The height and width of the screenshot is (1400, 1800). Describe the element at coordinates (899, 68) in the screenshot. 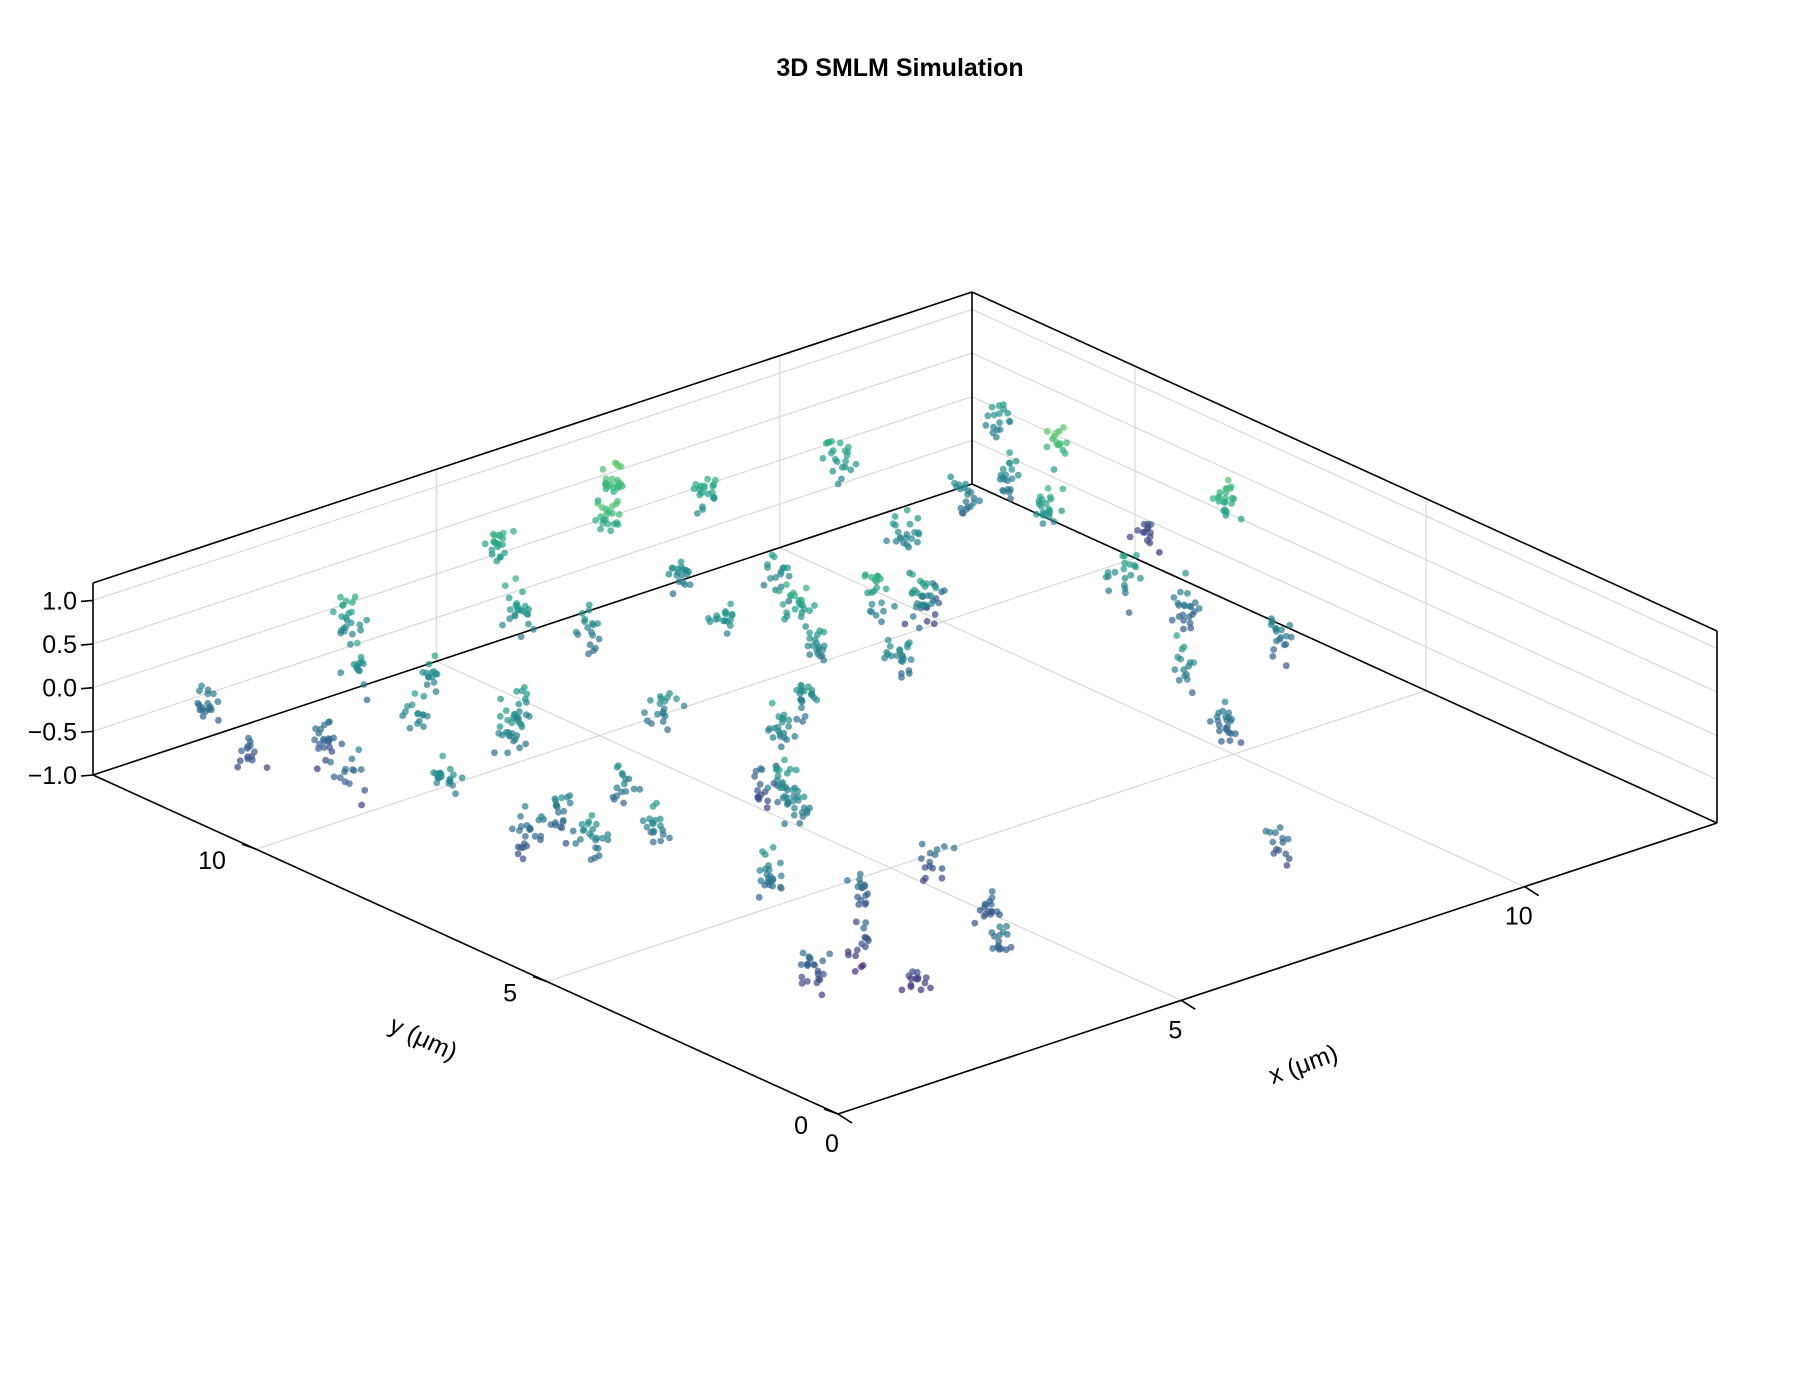

I see `chart-title: 3D SMLM Simulation` at that location.